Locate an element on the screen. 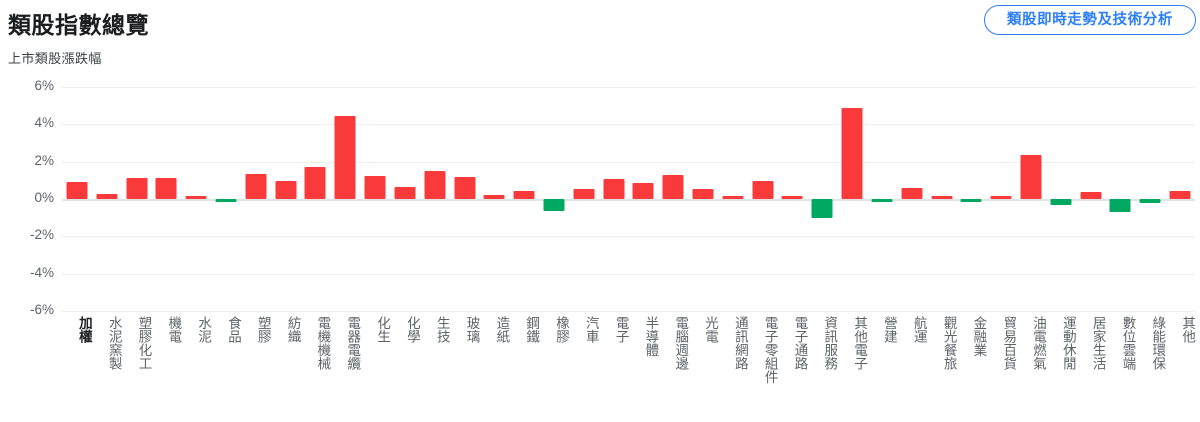 The width and height of the screenshot is (1200, 422). realtime-trend-analysis-button: 類股即時走勢及技術分析 is located at coordinates (1089, 20).